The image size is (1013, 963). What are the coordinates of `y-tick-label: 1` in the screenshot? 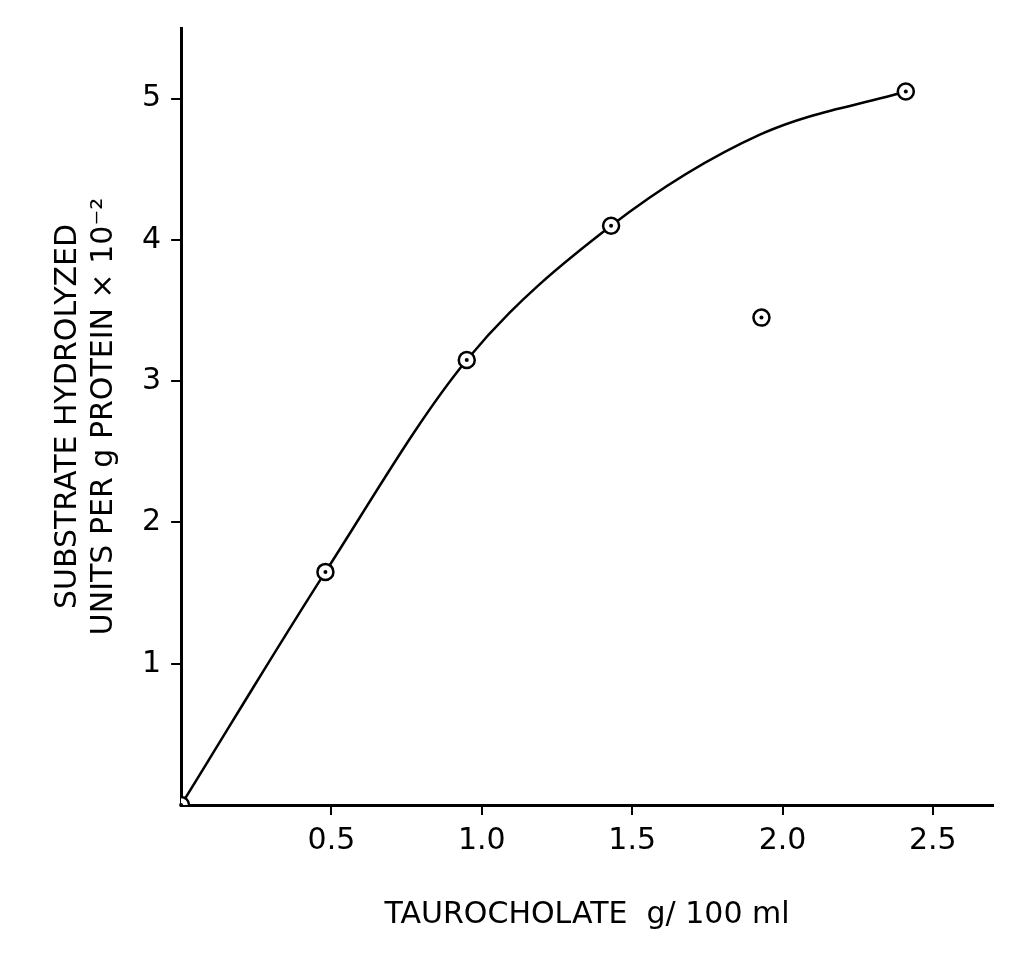 It's located at (151, 661).